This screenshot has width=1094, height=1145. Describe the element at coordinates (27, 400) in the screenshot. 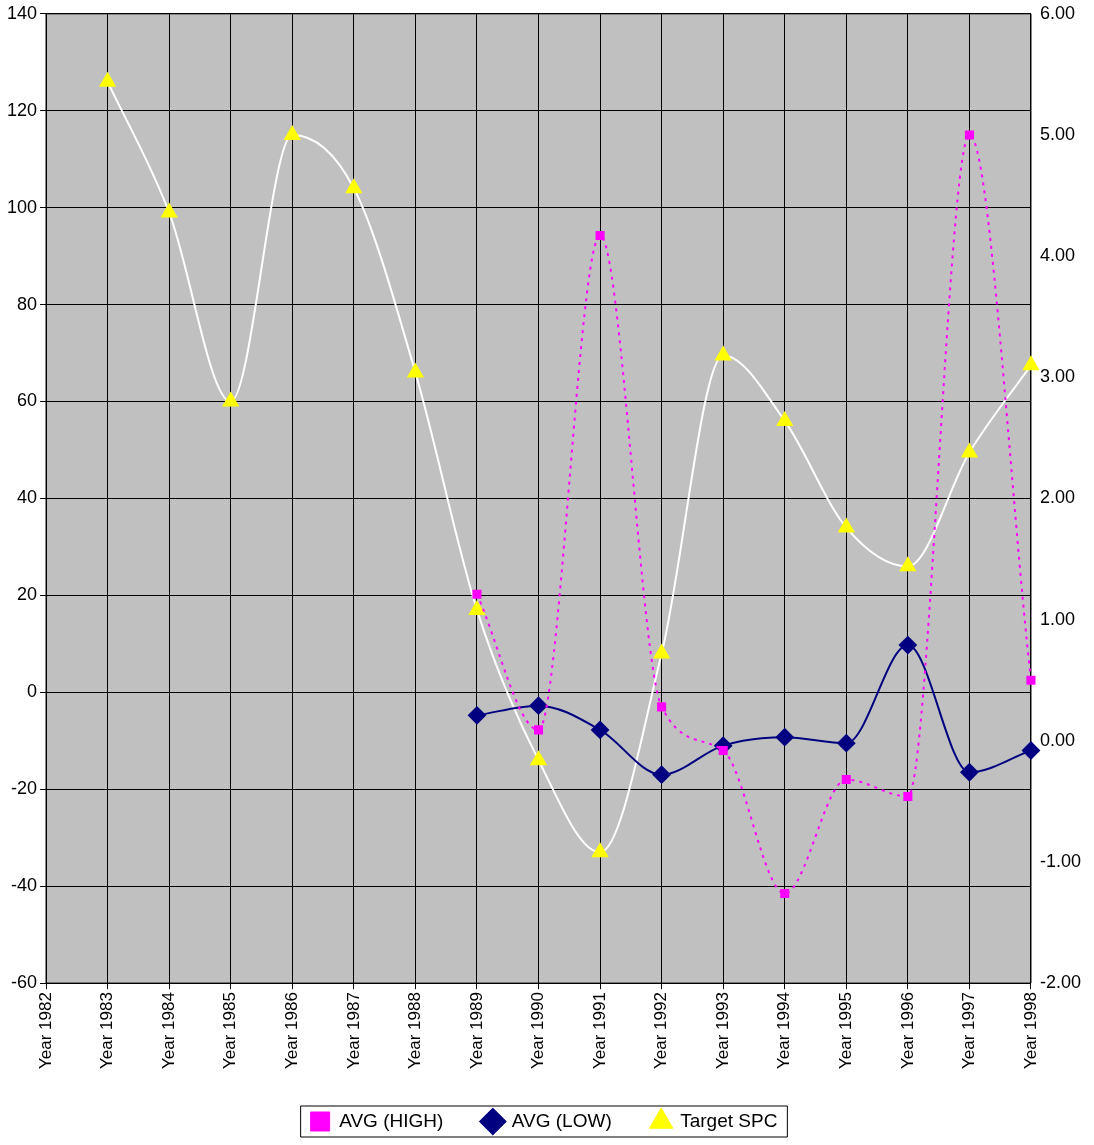

I see `y-tick-label: 60` at that location.